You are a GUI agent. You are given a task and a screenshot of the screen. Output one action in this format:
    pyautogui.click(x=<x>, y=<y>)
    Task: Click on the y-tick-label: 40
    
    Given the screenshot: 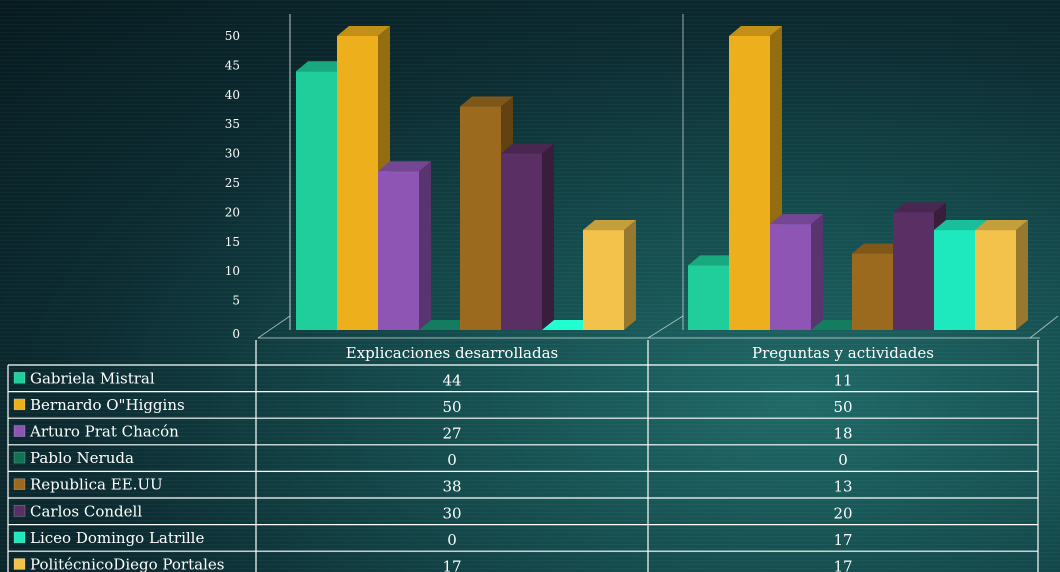 What is the action you would take?
    pyautogui.click(x=232, y=95)
    